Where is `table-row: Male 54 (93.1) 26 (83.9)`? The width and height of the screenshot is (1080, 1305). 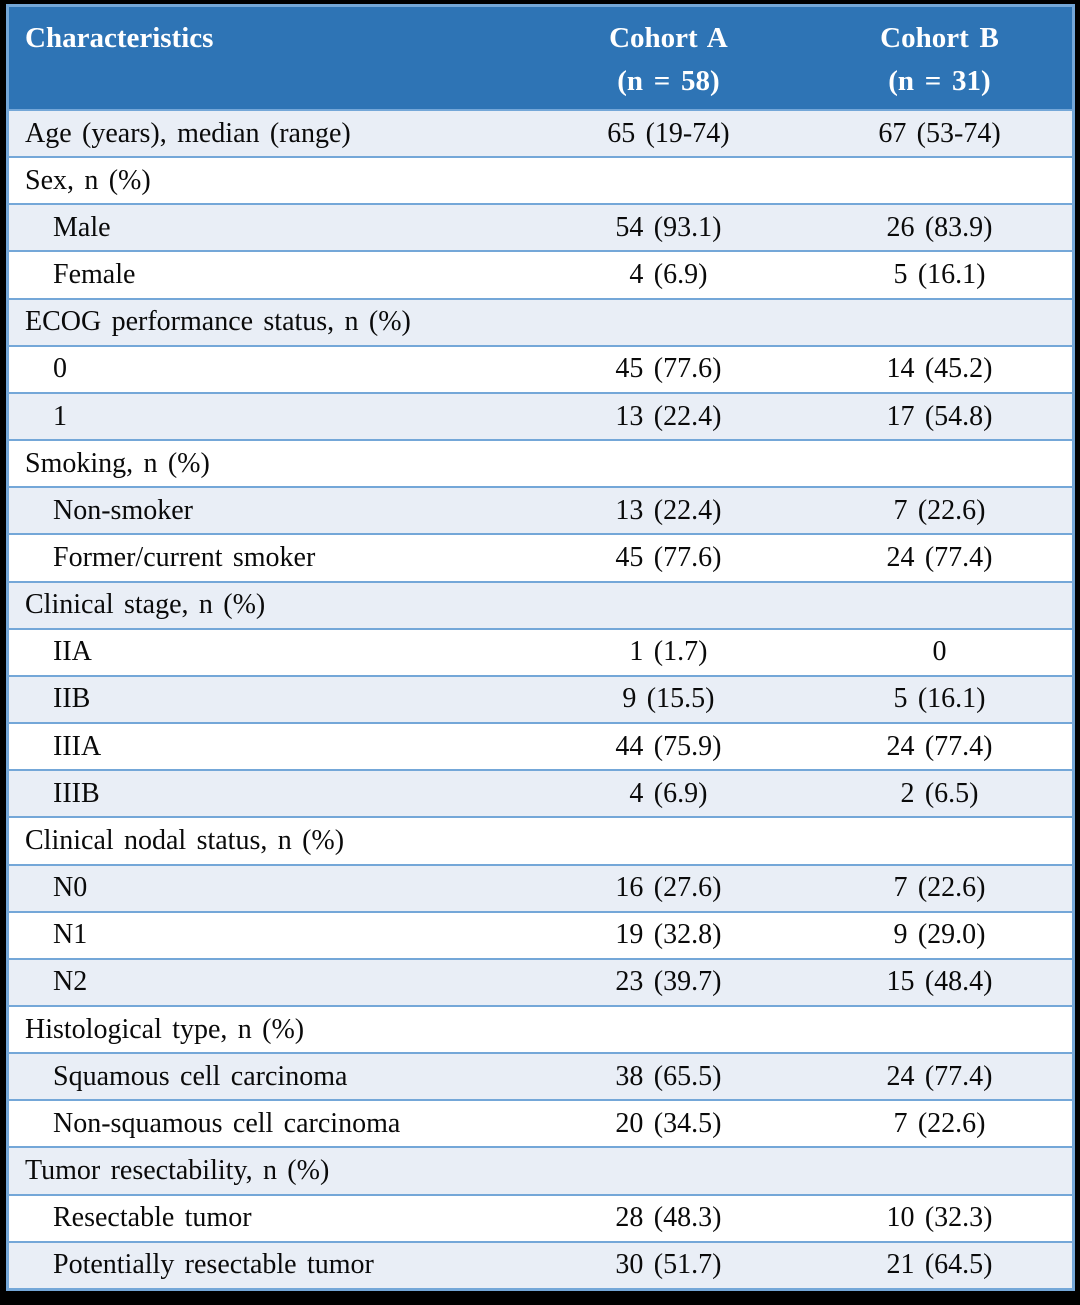
table-row: Male 54 (93.1) 26 (83.9) is located at coordinates (540, 228).